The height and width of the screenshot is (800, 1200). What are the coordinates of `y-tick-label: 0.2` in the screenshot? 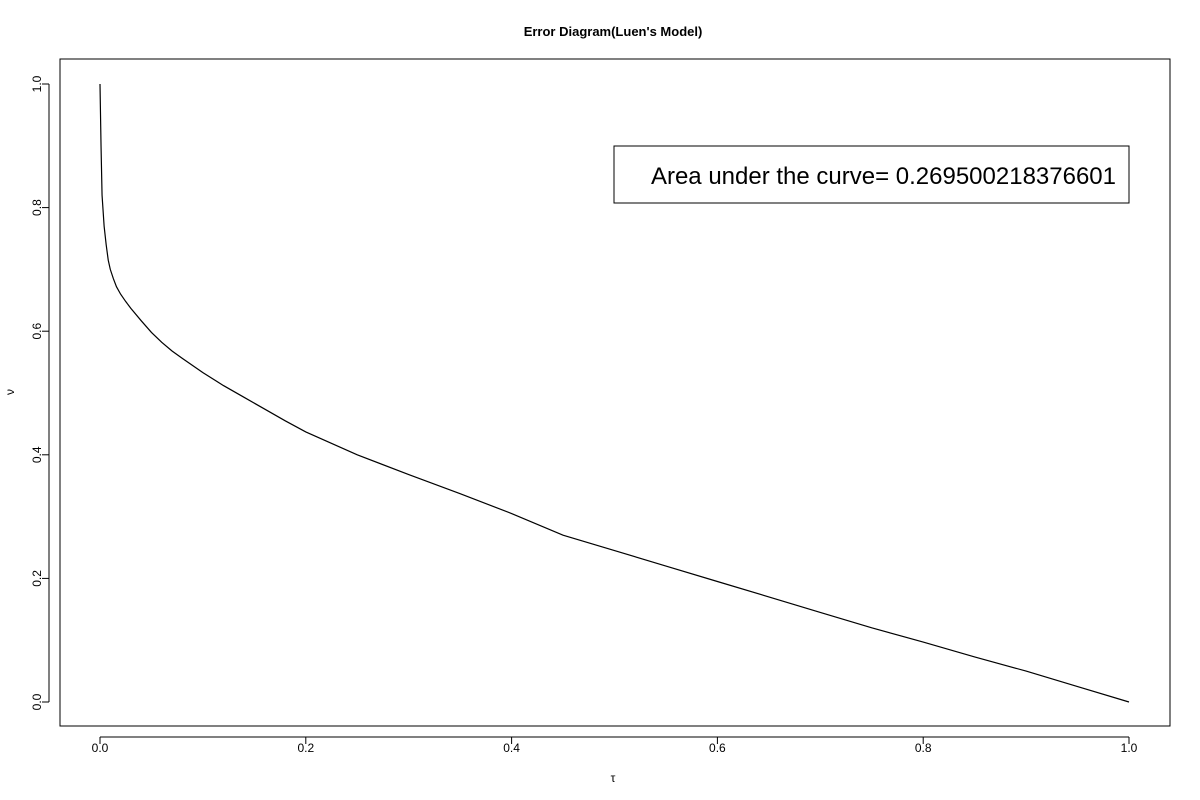 It's located at (37, 578).